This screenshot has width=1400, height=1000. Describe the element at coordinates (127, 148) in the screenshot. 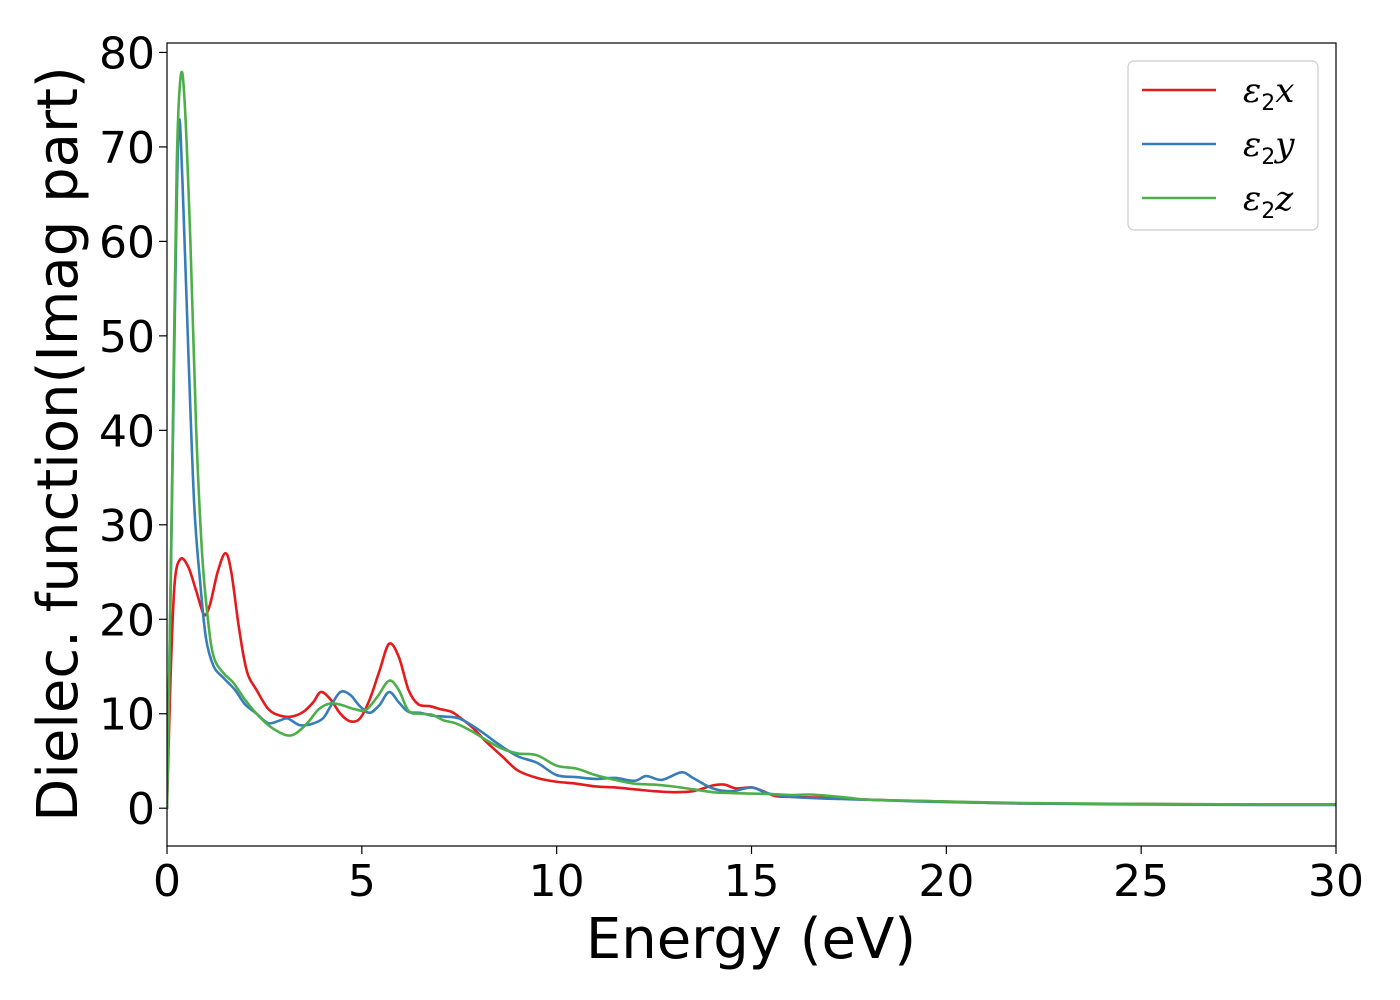

I see `y-tick-label: 70` at that location.